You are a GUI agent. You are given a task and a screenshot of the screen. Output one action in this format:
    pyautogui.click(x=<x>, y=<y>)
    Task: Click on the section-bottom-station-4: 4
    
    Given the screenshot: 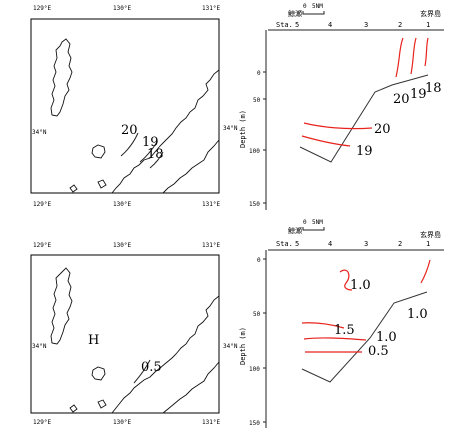 What is the action you would take?
    pyautogui.click(x=330, y=244)
    